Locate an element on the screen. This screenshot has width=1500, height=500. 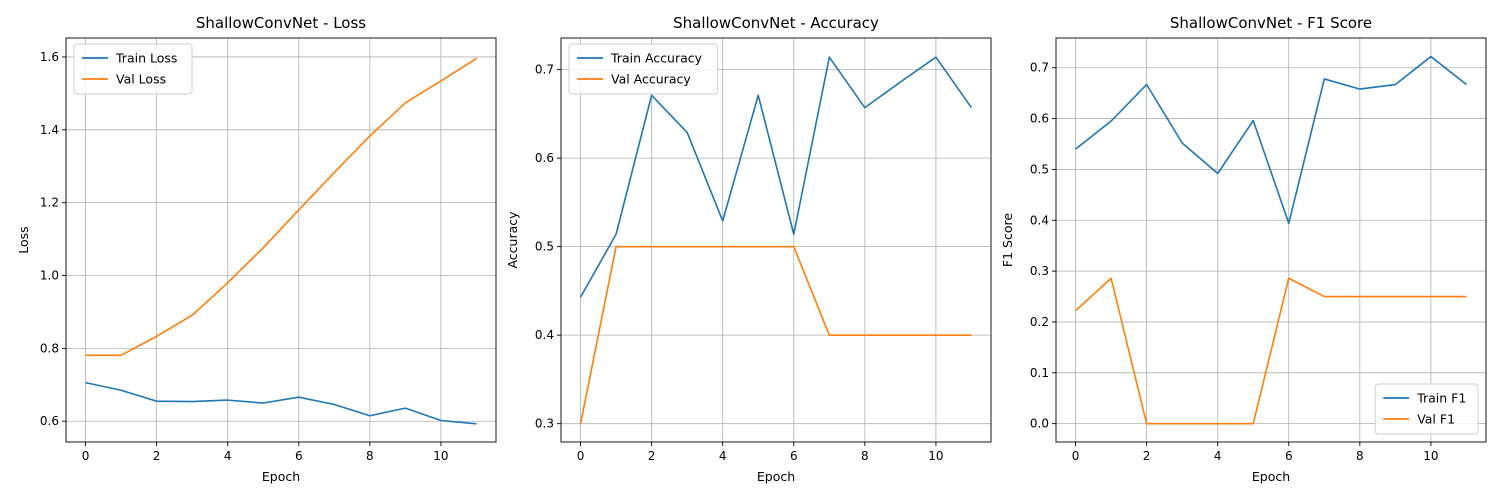
legend-label: Train F1 is located at coordinates (1441, 398).